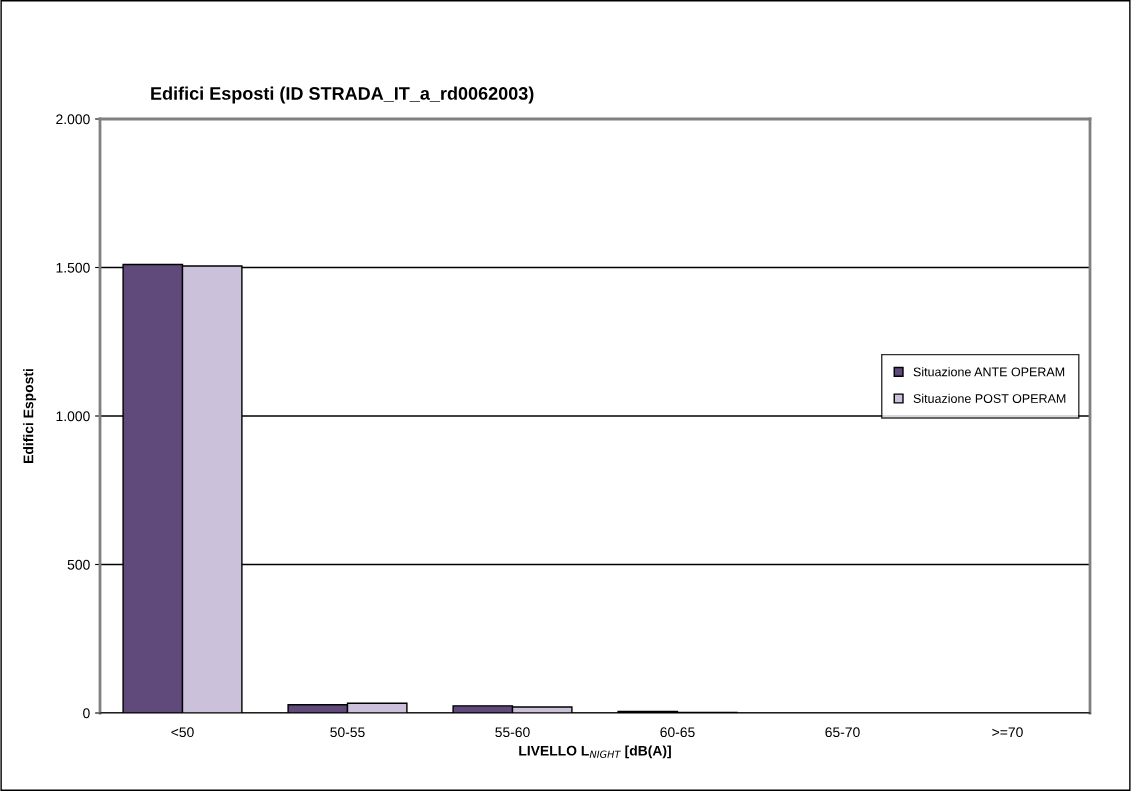 Image resolution: width=1131 pixels, height=791 pixels. Describe the element at coordinates (989, 398) in the screenshot. I see `legend-label: Situazione POST OPERAM` at that location.